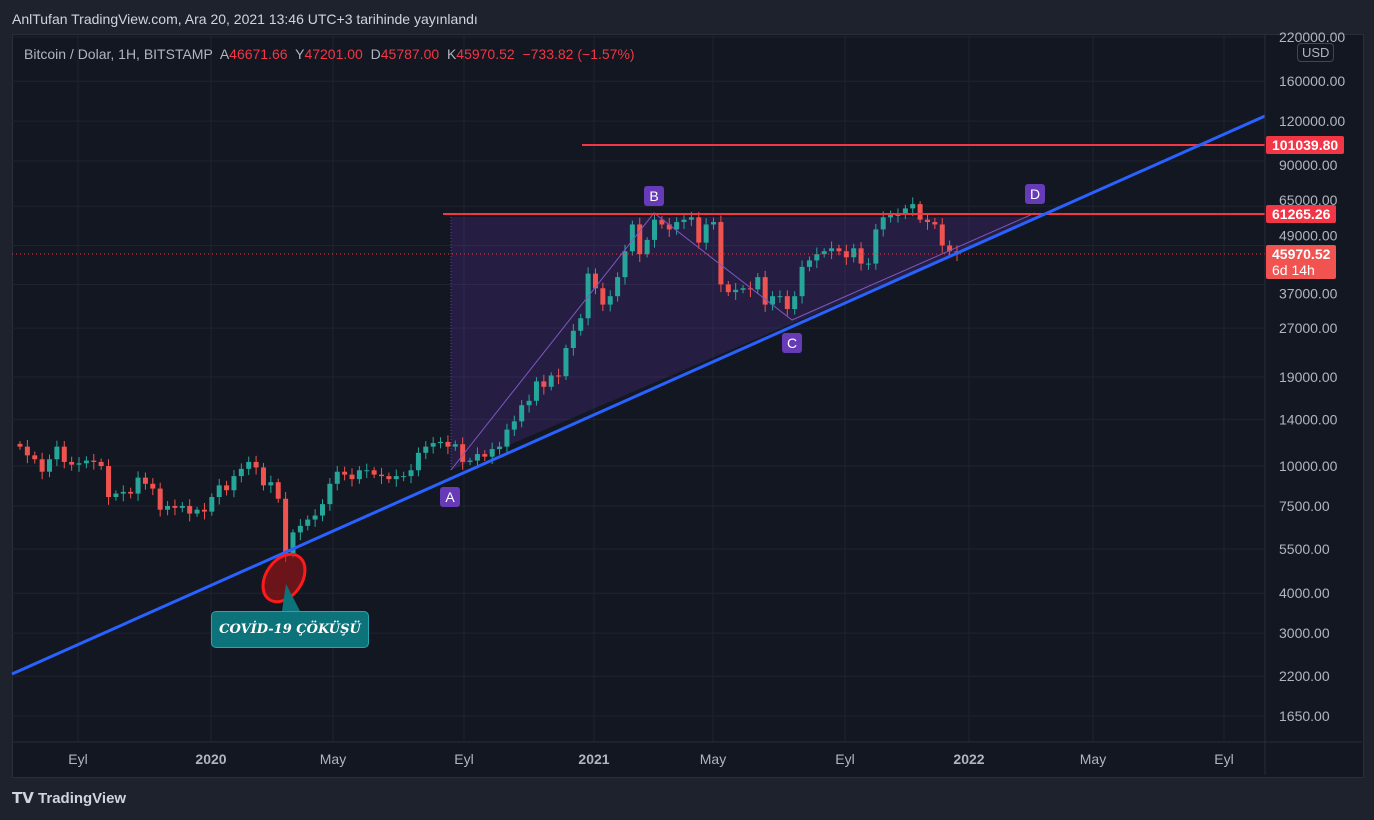 This screenshot has width=1374, height=820. I want to click on change-value: −733.82 (−1.57%), so click(578, 54).